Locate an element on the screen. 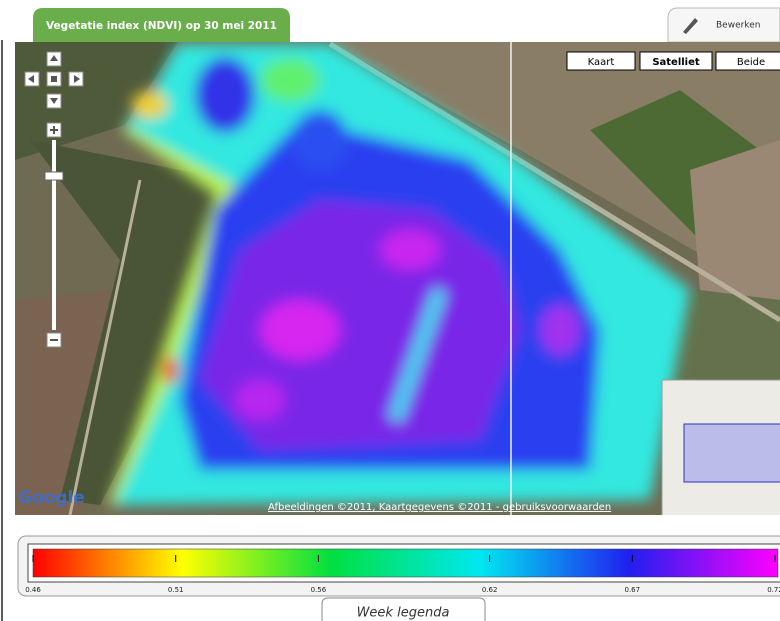 The image size is (780, 621). legend-tick-label: 0.46 is located at coordinates (33, 590).